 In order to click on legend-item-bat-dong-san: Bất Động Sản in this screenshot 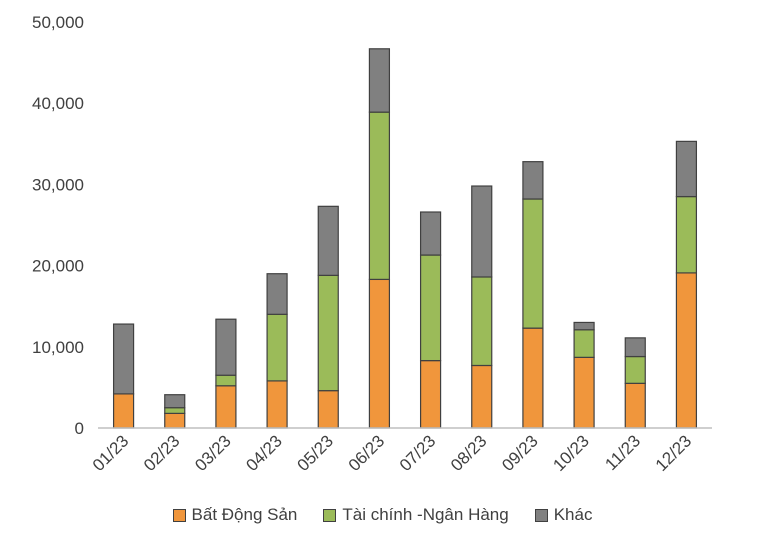, I will do `click(235, 515)`.